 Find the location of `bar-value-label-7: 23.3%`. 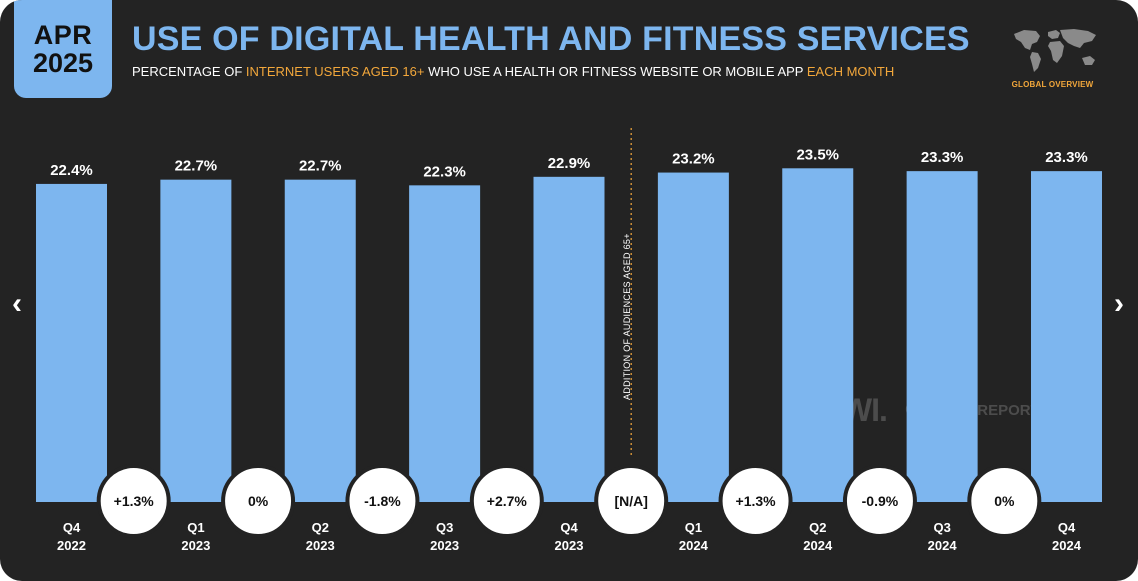

bar-value-label-7: 23.3% is located at coordinates (942, 157).